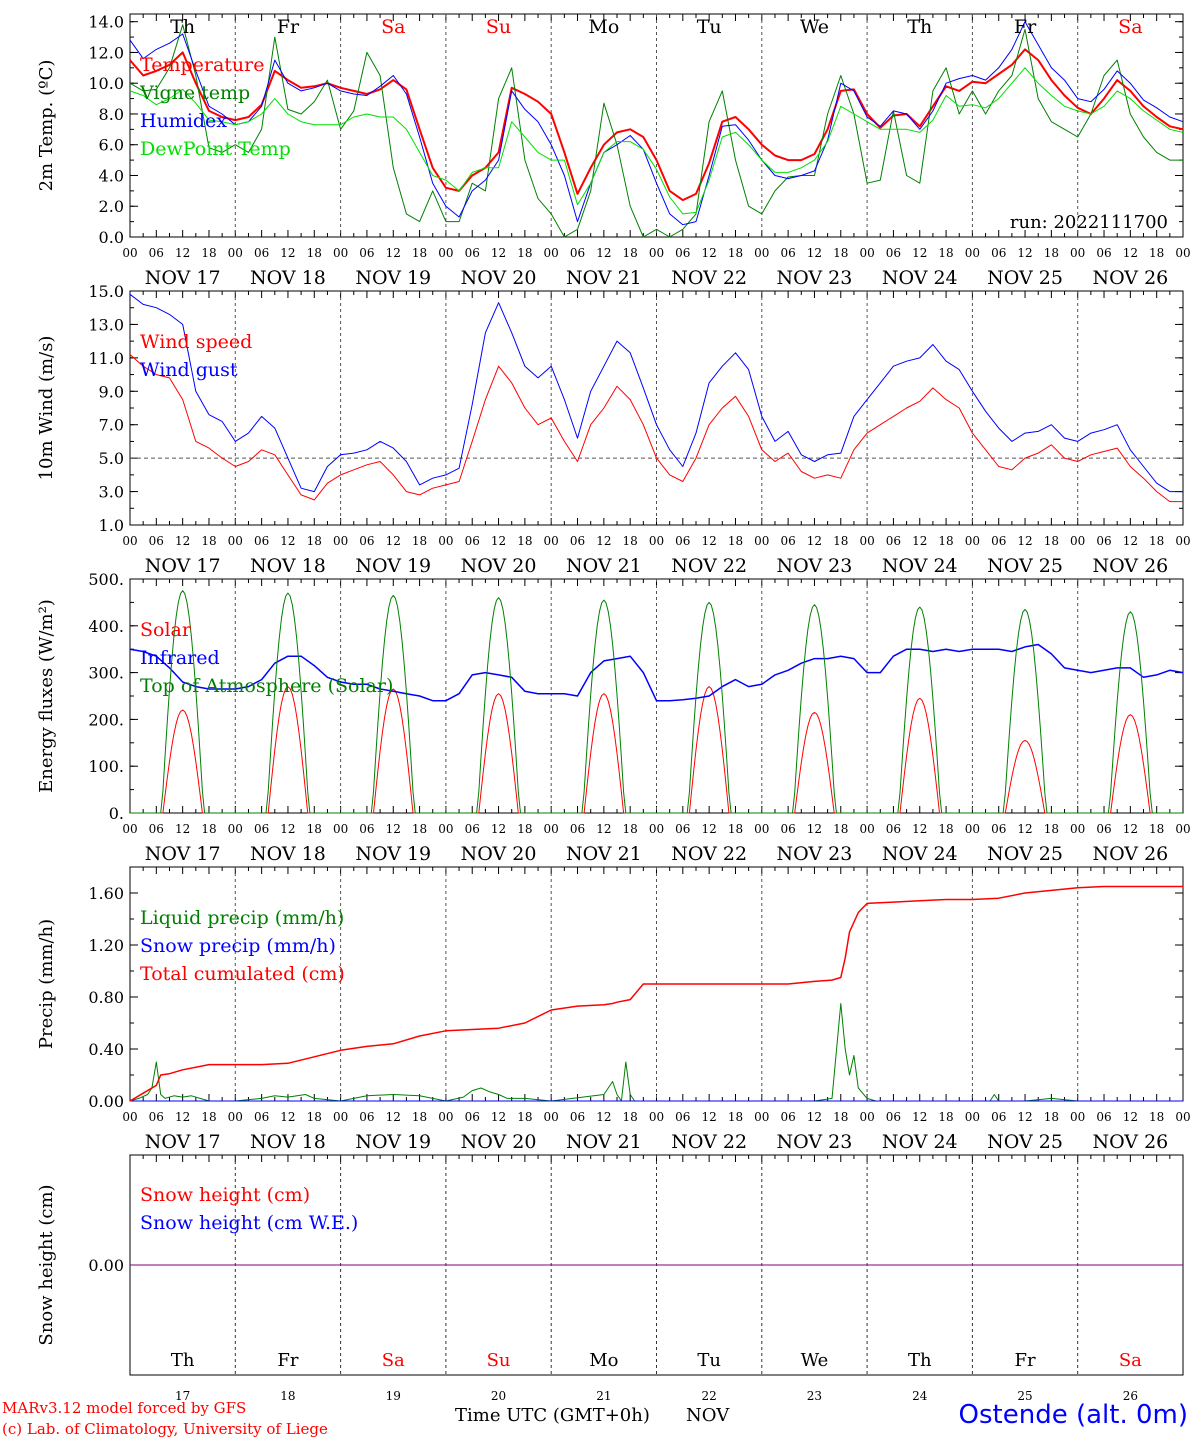  Describe the element at coordinates (499, 278) in the screenshot. I see `x-day-label: NOV 20` at that location.